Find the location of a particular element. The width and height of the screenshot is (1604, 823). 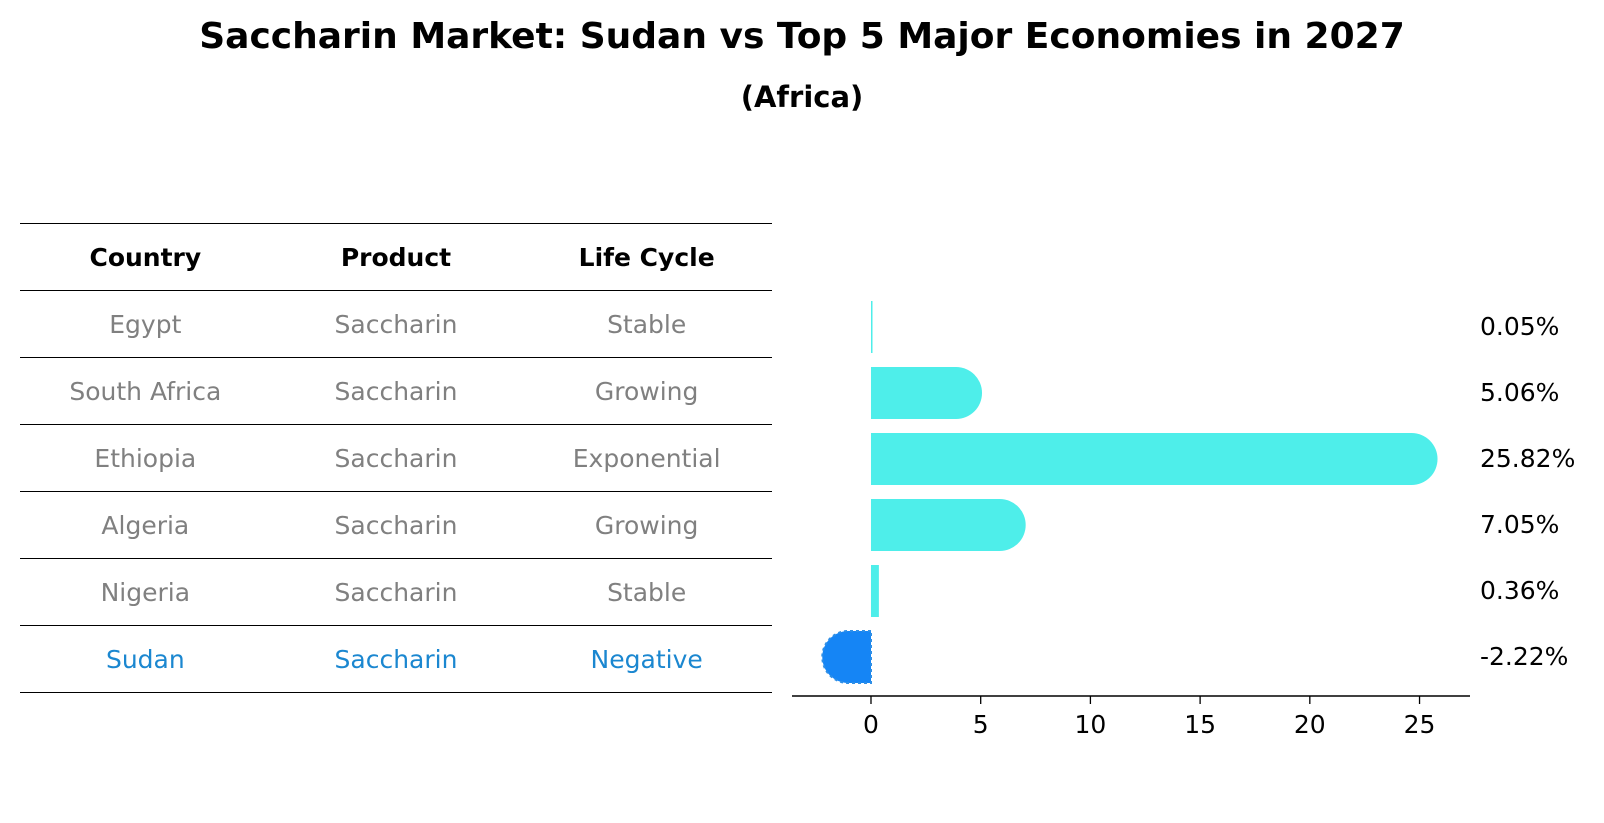

x-tick-label: 25 is located at coordinates (1420, 724).